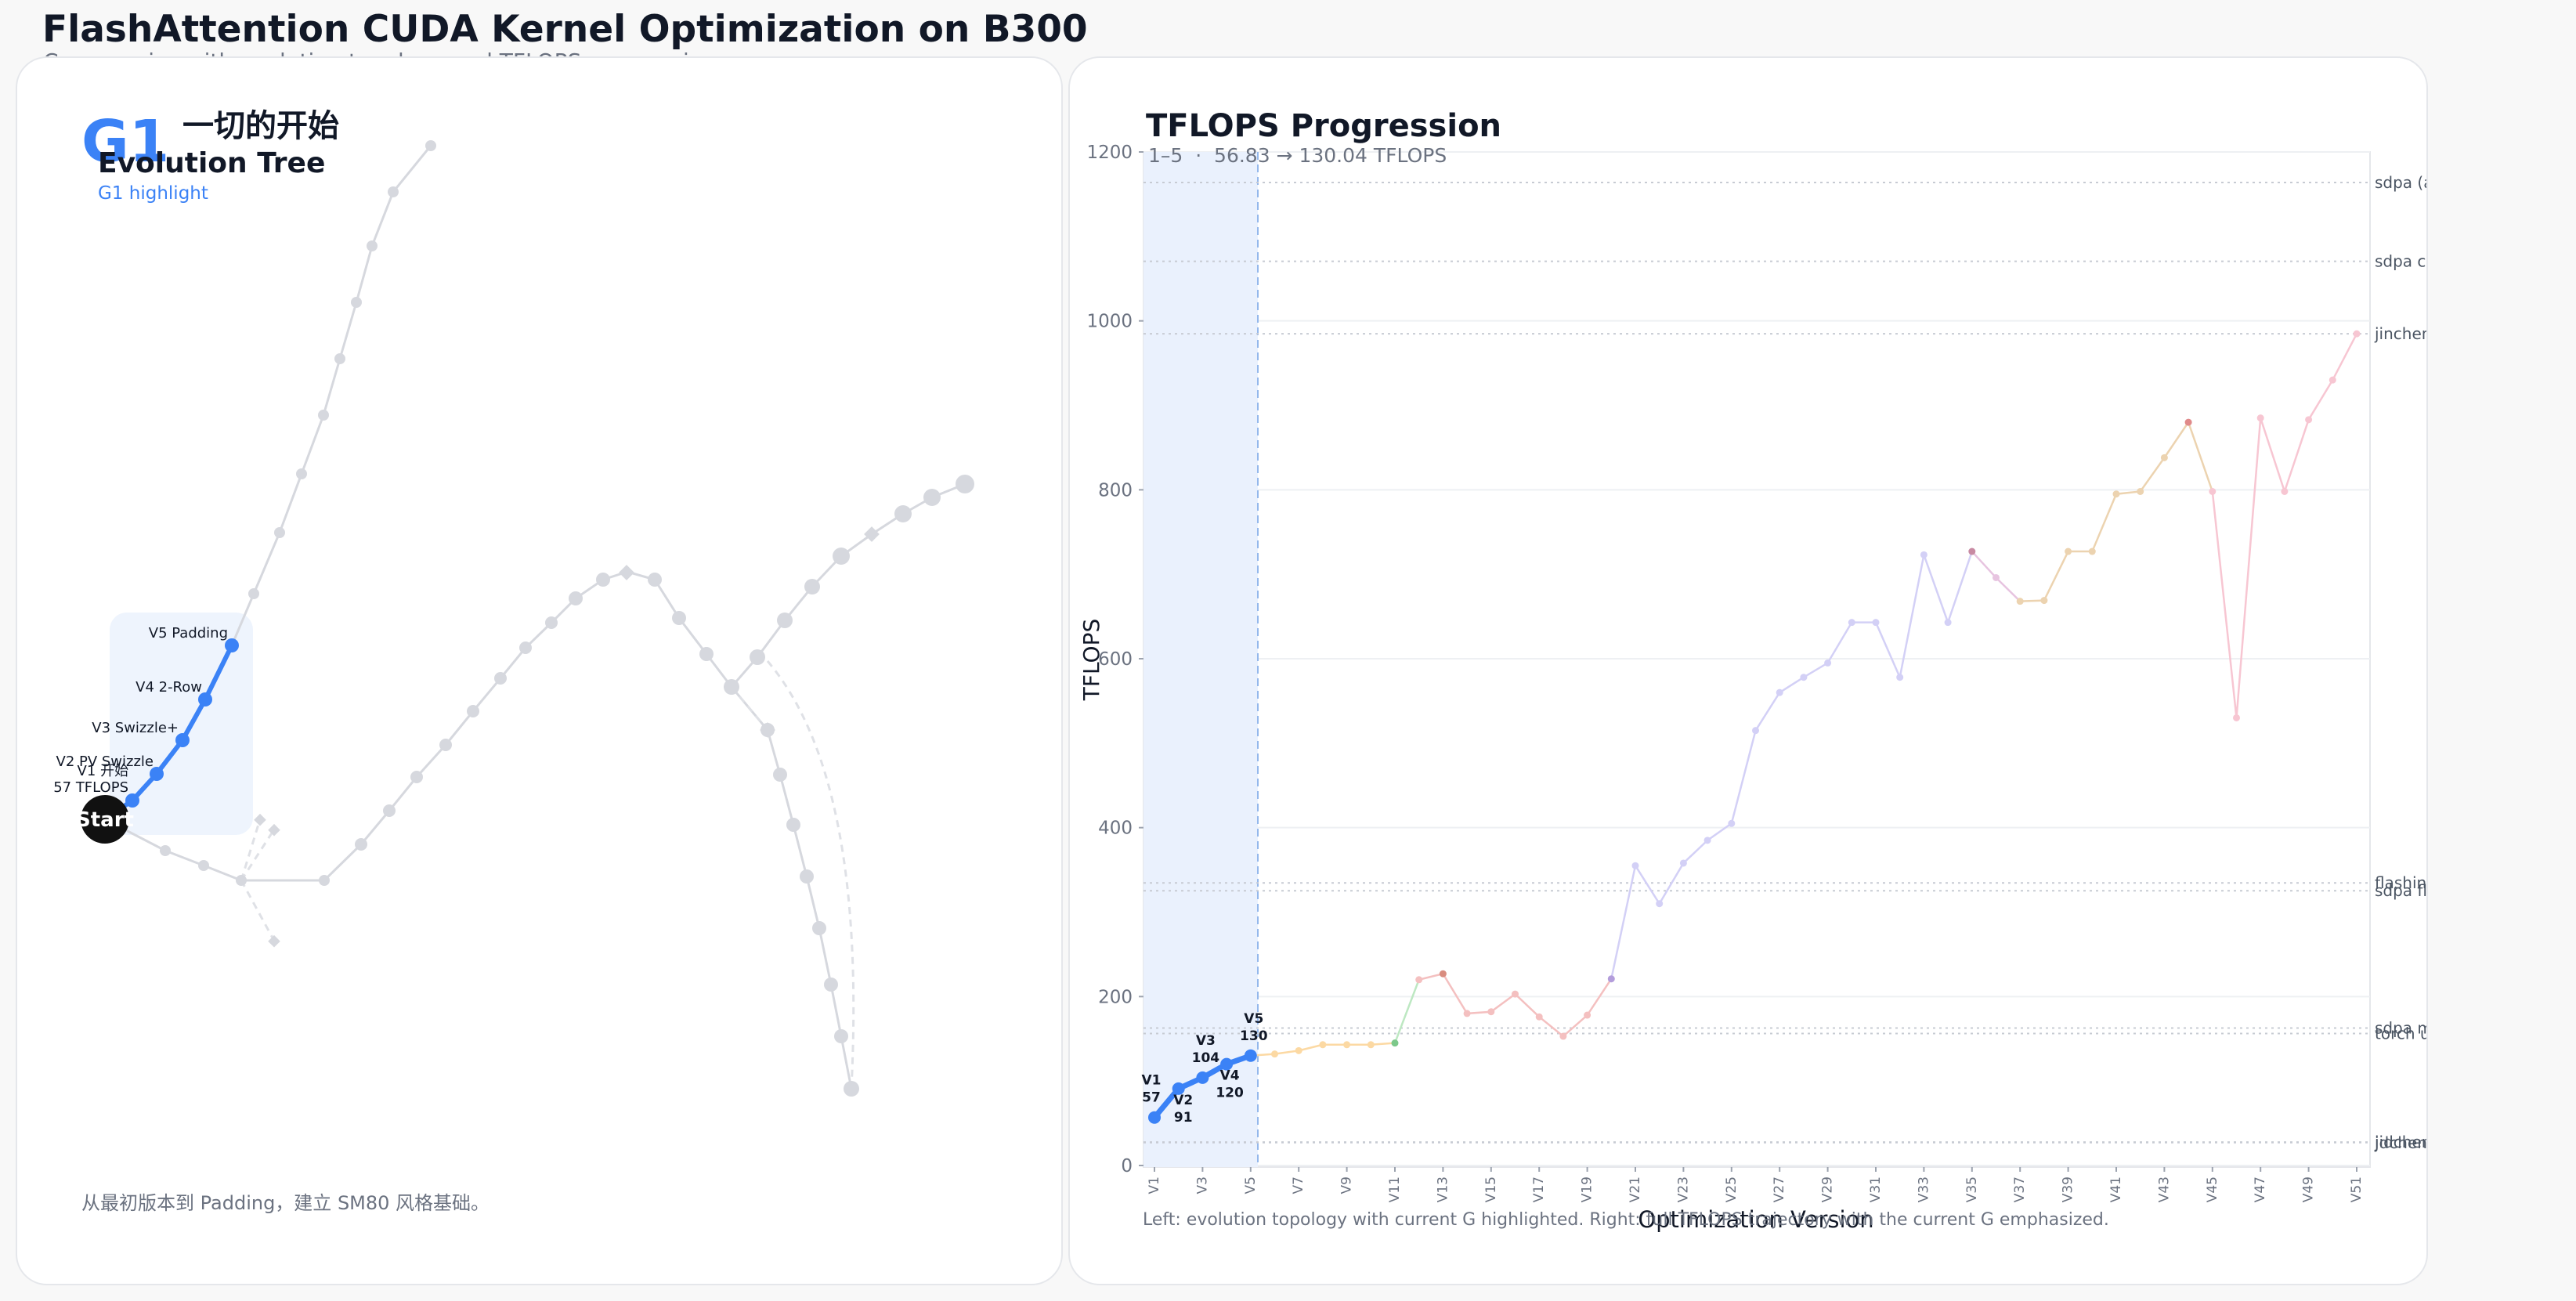 The image size is (2576, 1301). I want to click on node-label-tflops: 57 TFLOPS, so click(90, 788).